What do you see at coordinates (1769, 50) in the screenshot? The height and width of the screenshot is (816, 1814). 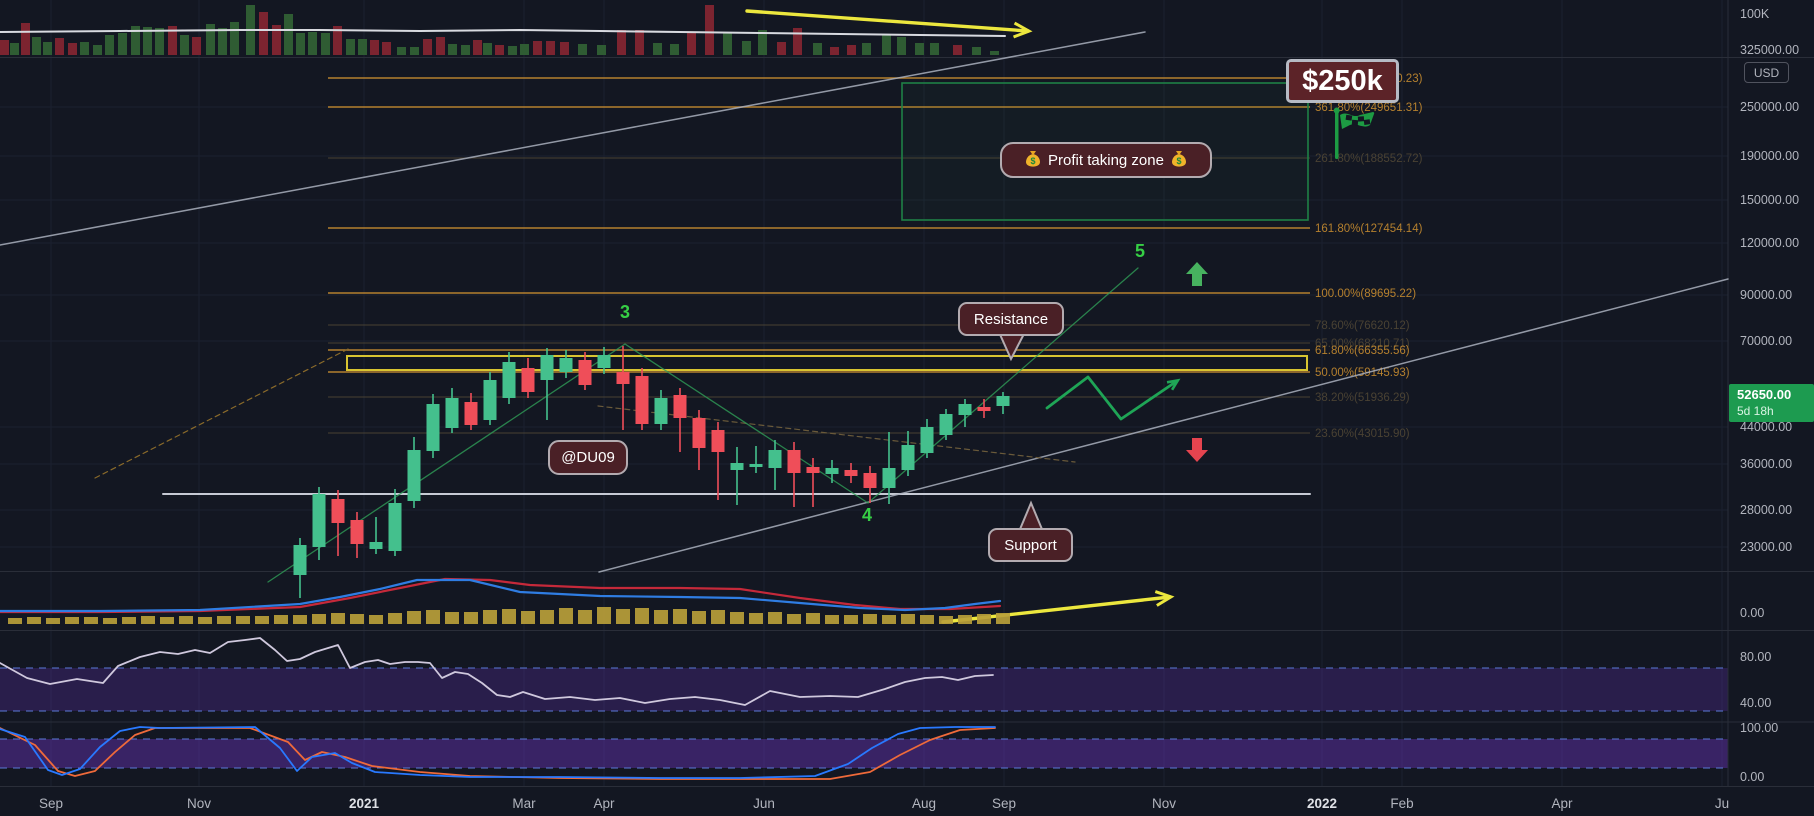 I see `price-tick-label: 325000.00` at bounding box center [1769, 50].